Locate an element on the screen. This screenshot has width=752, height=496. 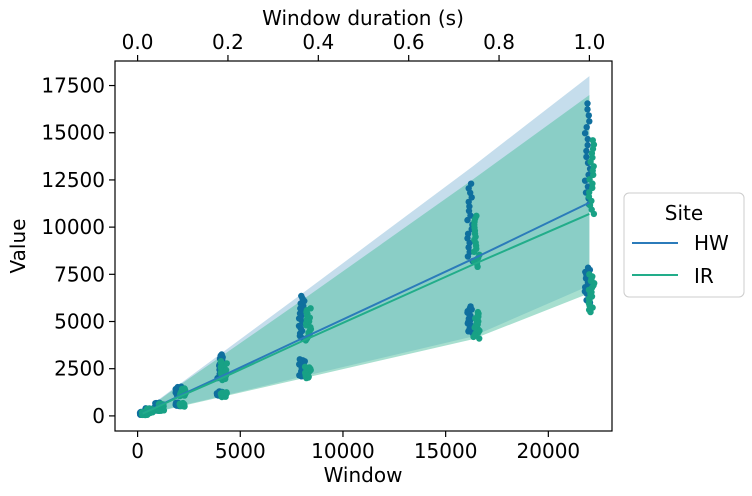
x-axis-ticks: 0 5000 10000 15000 20000 is located at coordinates (355, 447).